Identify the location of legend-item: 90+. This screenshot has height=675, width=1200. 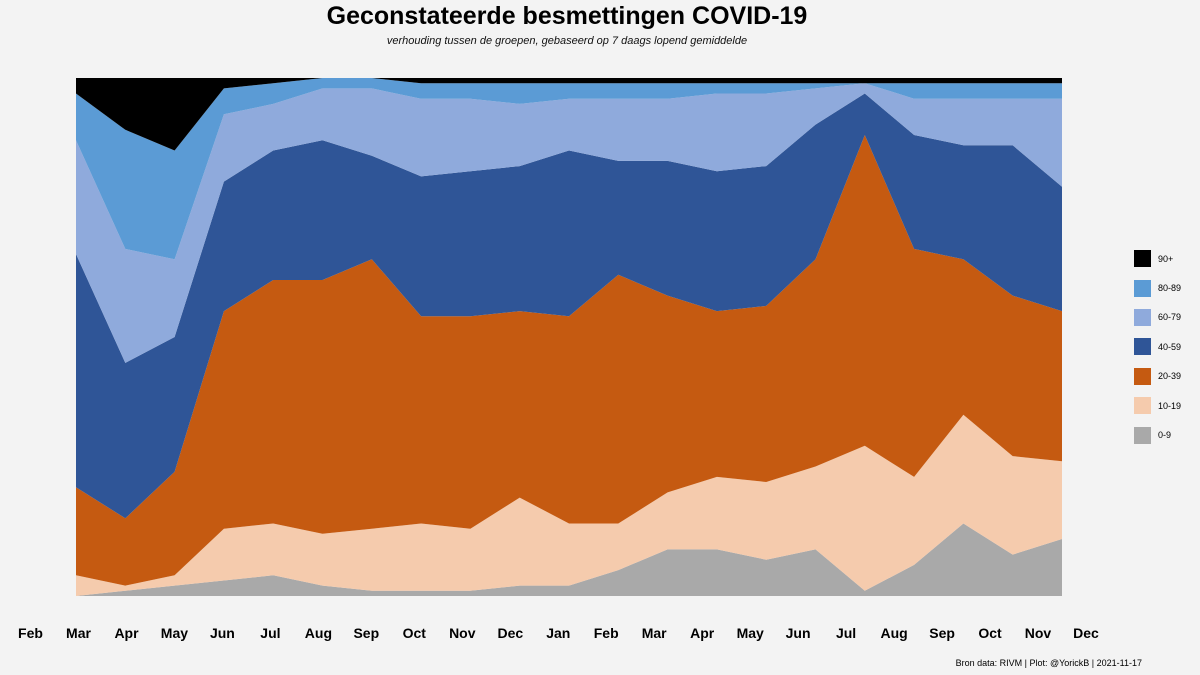
(1157, 258).